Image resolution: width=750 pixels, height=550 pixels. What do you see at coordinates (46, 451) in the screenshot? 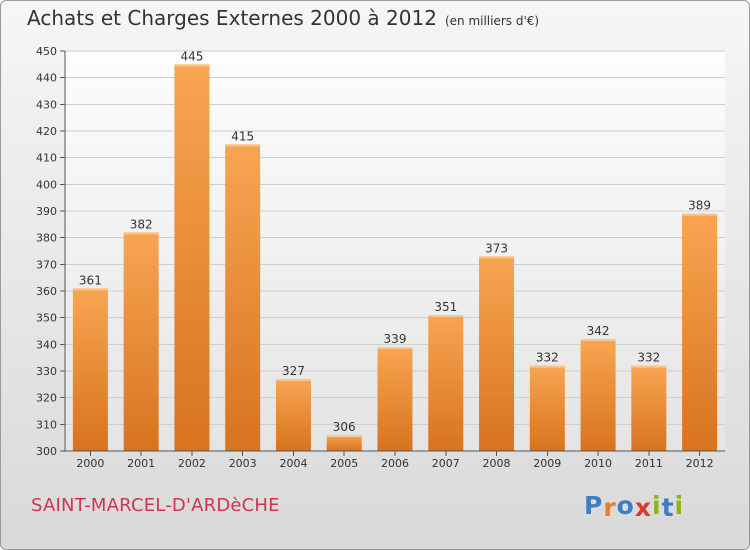
I see `y-tick-label: 300` at bounding box center [46, 451].